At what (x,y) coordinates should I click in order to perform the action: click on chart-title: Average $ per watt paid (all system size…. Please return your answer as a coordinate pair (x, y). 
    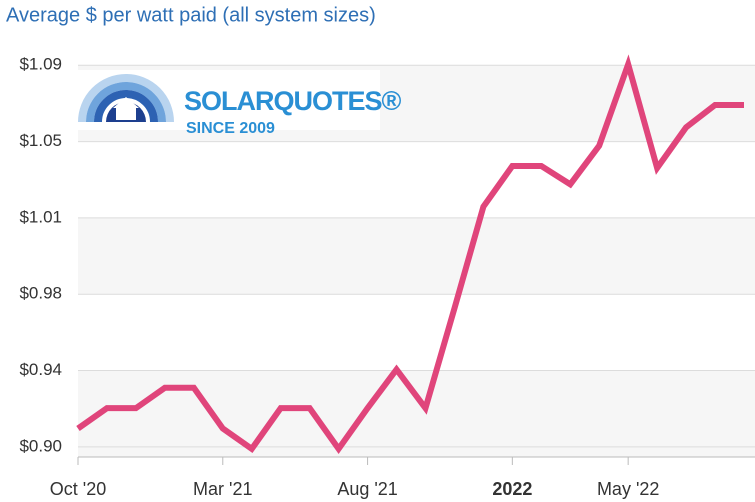
    Looking at the image, I should click on (191, 15).